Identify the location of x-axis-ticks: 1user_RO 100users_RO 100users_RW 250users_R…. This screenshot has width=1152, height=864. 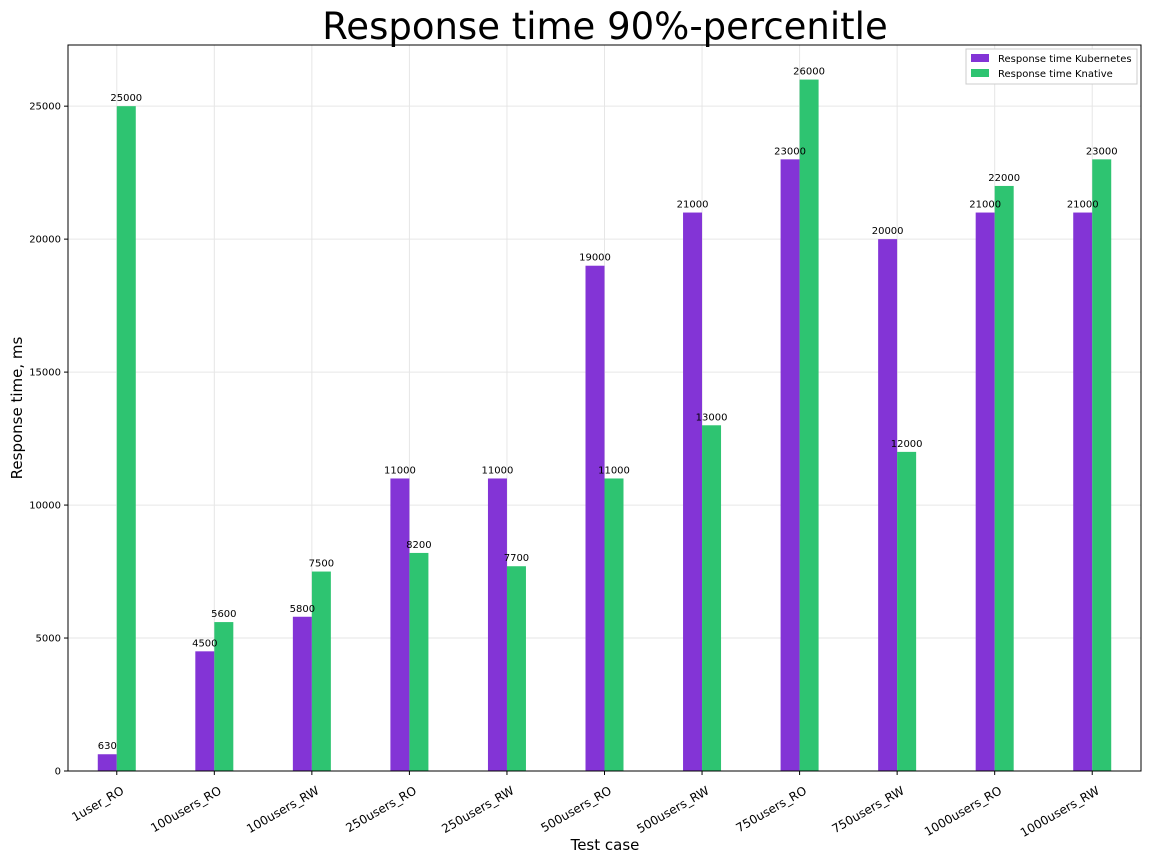
(585, 805).